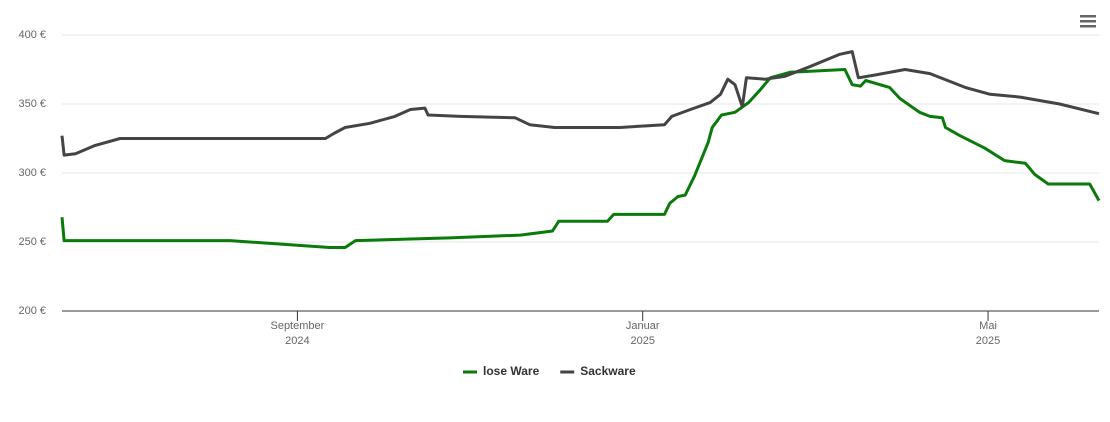 This screenshot has width=1110, height=422. What do you see at coordinates (643, 326) in the screenshot?
I see `x-tick-label: Januar` at bounding box center [643, 326].